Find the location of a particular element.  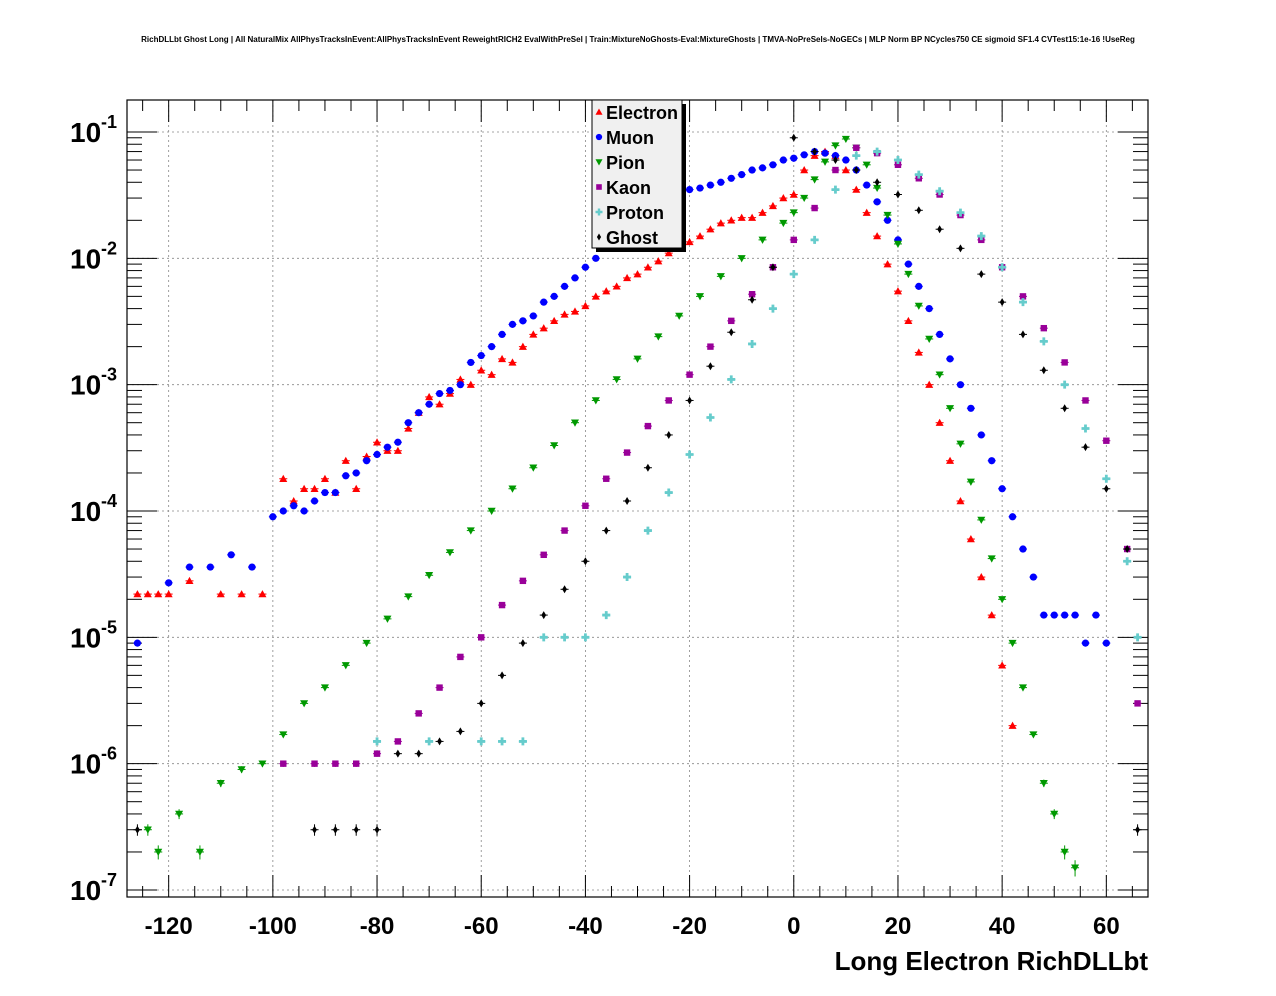

x-tick-label: 60 is located at coordinates (1106, 926).